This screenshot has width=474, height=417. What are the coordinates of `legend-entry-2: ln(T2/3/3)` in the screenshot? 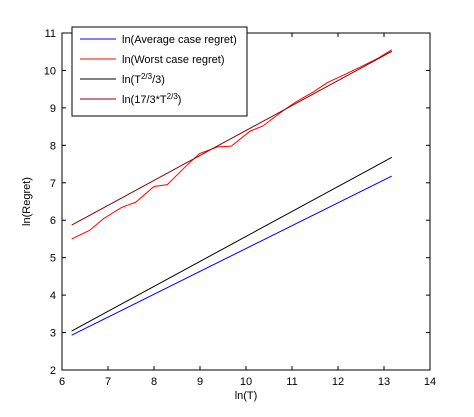 It's located at (143, 79).